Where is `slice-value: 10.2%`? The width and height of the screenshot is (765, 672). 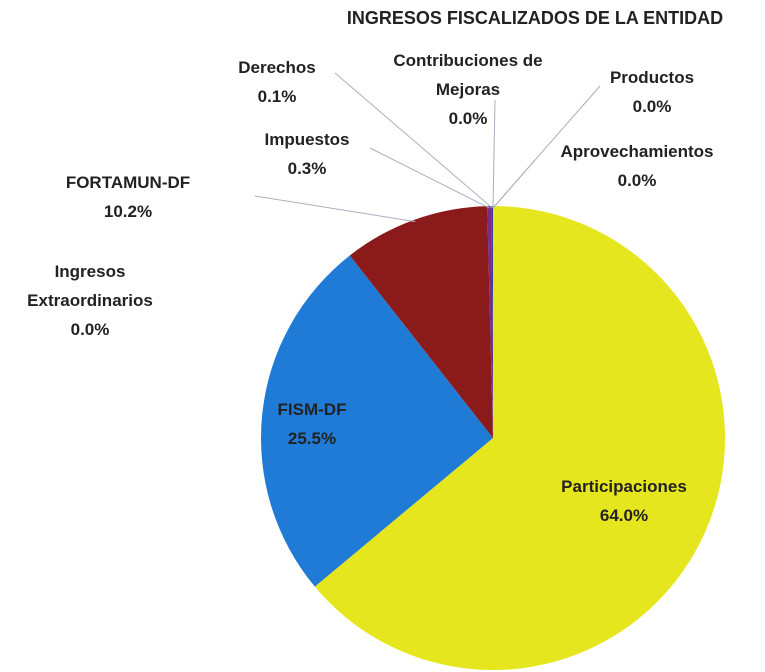
slice-value: 10.2% is located at coordinates (128, 211).